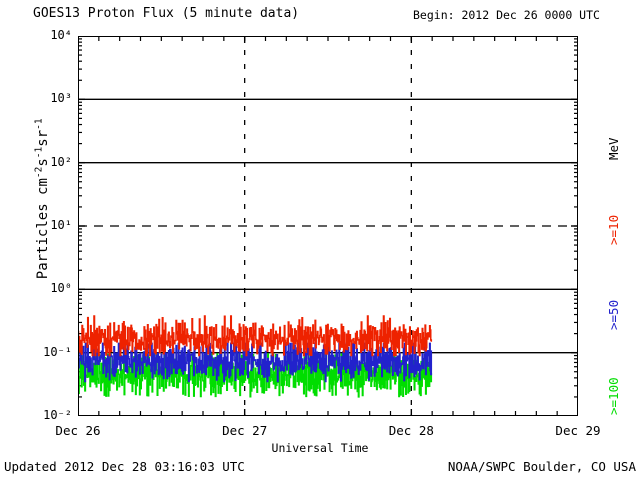  I want to click on y-axis-title: Particles cm-2s-1sr-1, so click(42, 199).